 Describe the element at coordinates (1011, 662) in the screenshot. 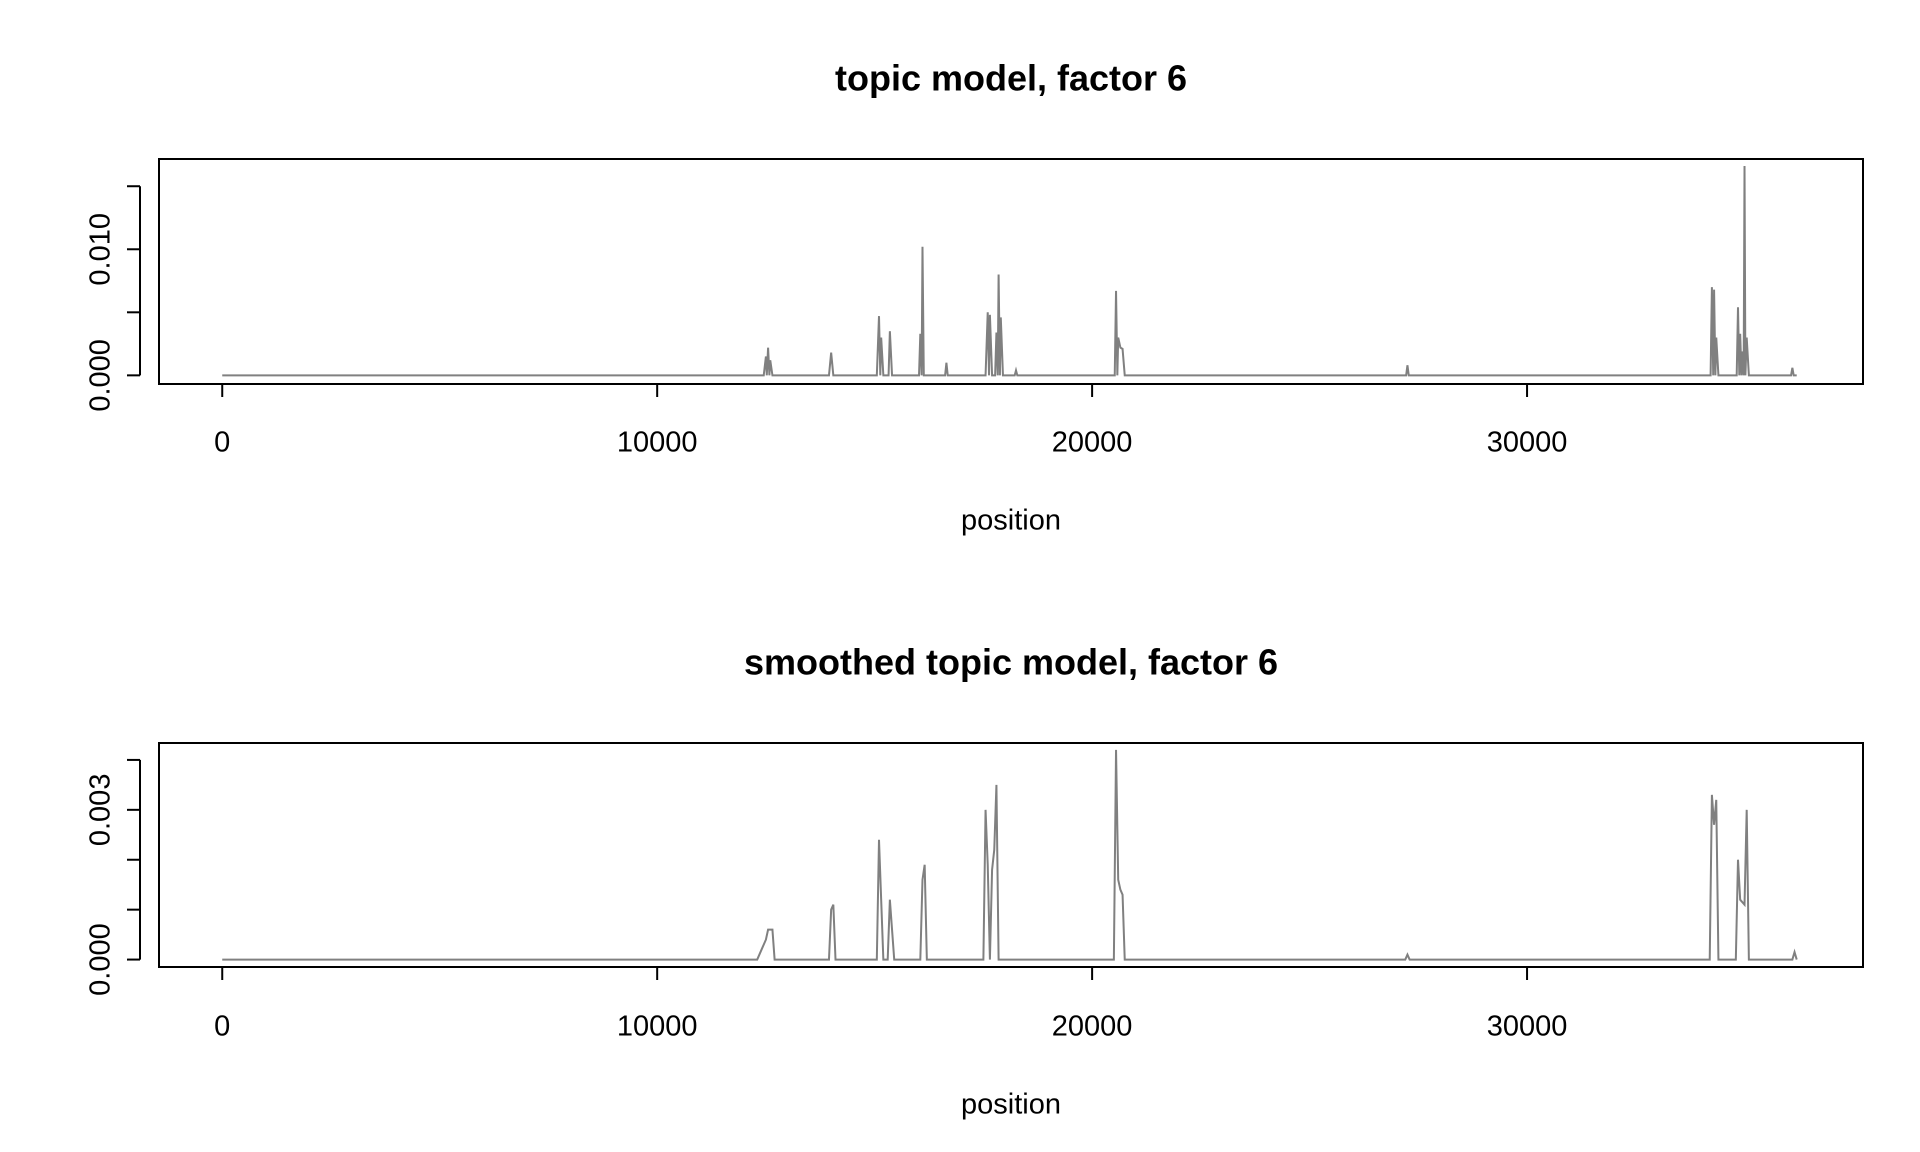

I see `chart-title: smoothed topic model, factor 6` at that location.